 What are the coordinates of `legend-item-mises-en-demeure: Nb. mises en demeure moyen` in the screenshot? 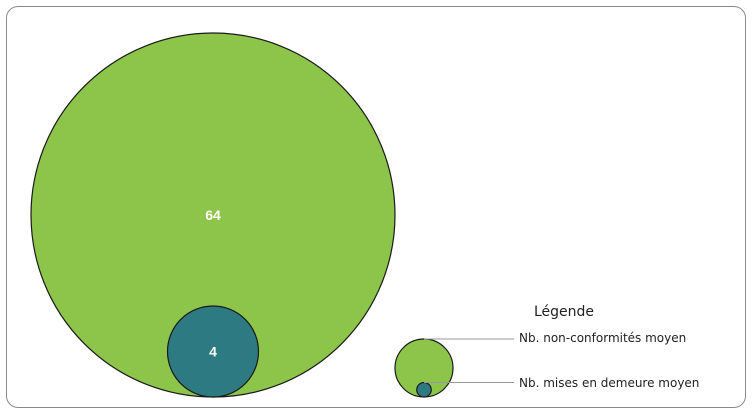 It's located at (609, 383).